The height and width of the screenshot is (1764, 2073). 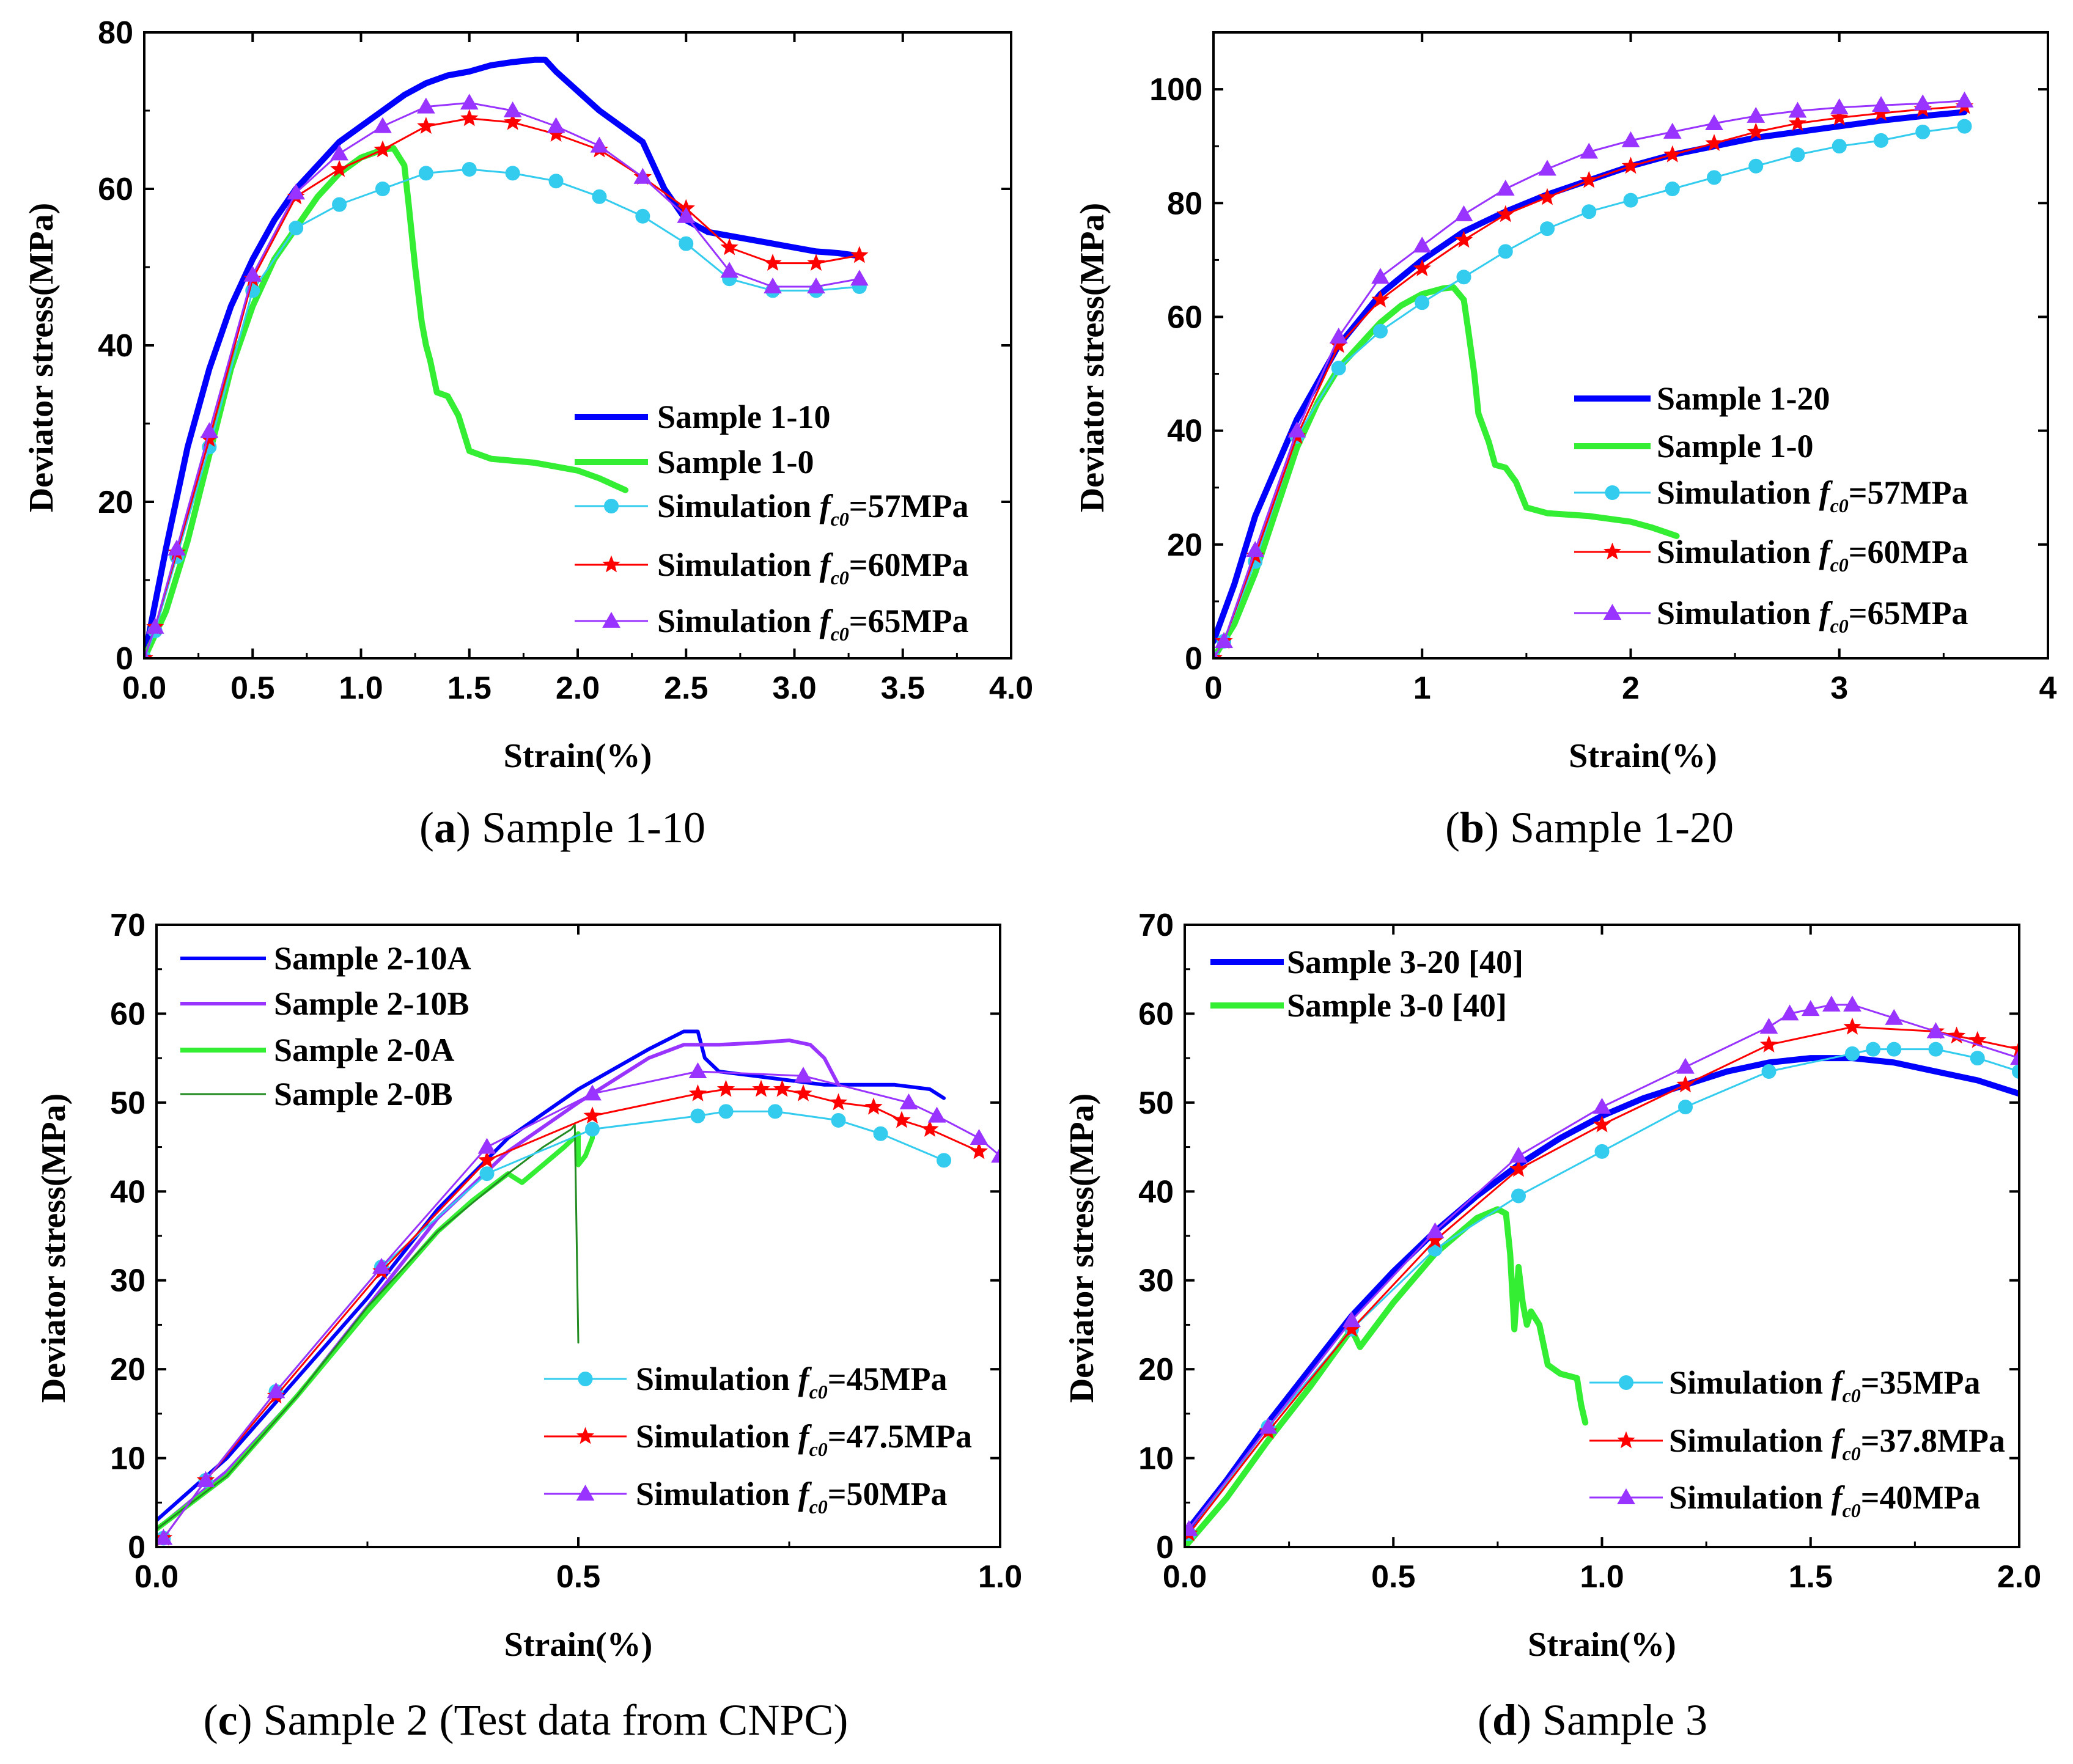 I want to click on legend-label: Simulation fc0=60MPa, so click(x=1813, y=555).